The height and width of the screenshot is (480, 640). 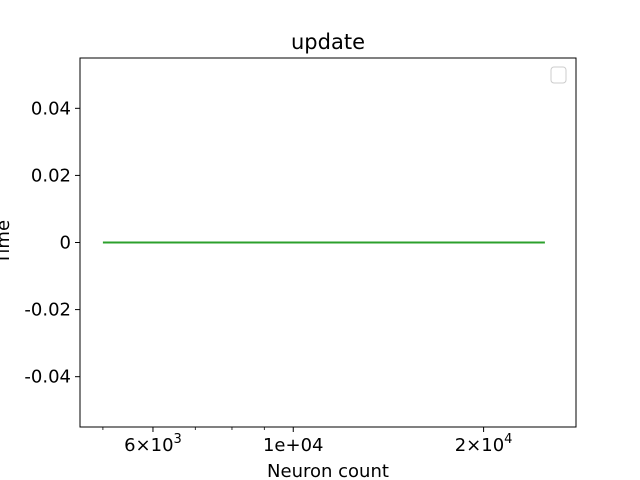 I want to click on chart-title: update, so click(x=328, y=42).